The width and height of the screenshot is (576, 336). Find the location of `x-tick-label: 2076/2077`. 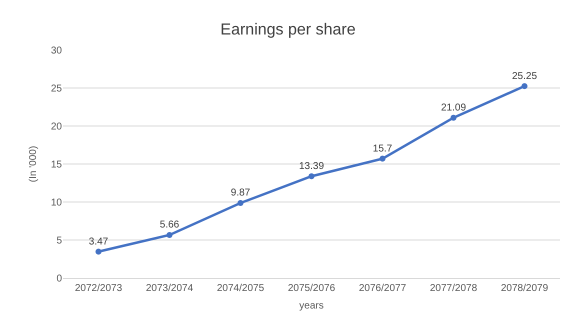

x-tick-label: 2076/2077 is located at coordinates (382, 288).